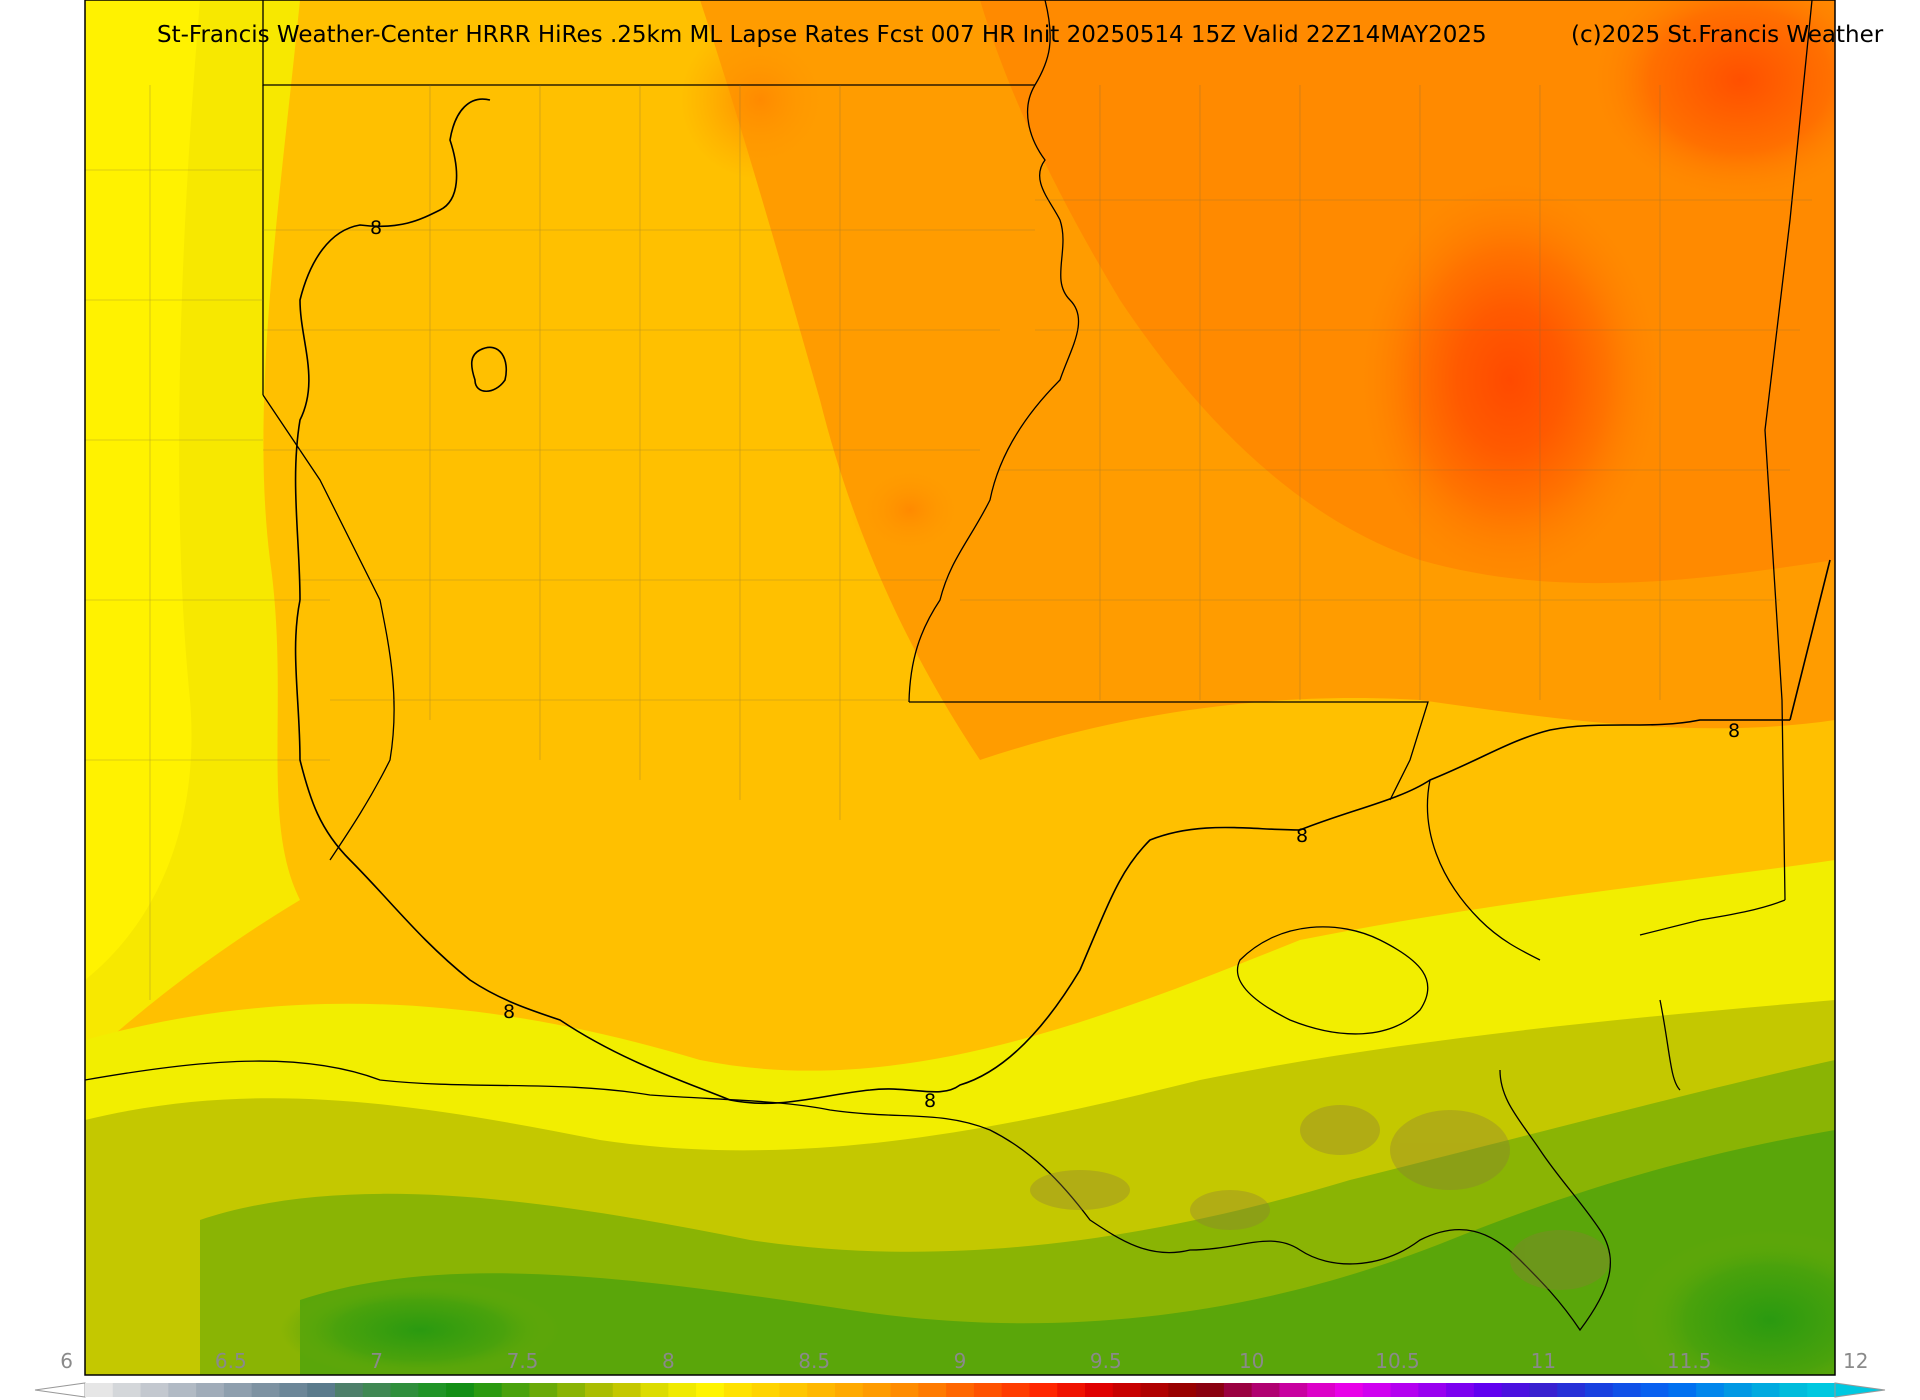  Describe the element at coordinates (960, 1361) in the screenshot. I see `colorbar-tick-label: 9` at that location.